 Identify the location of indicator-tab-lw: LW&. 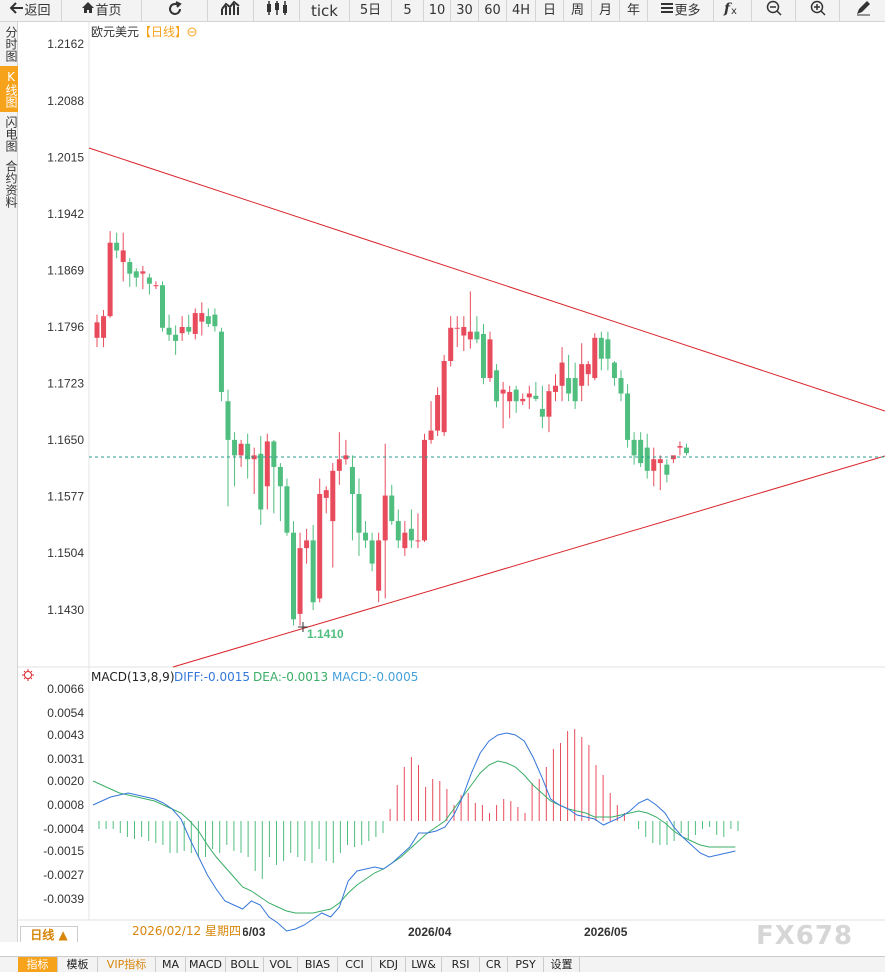
(424, 964).